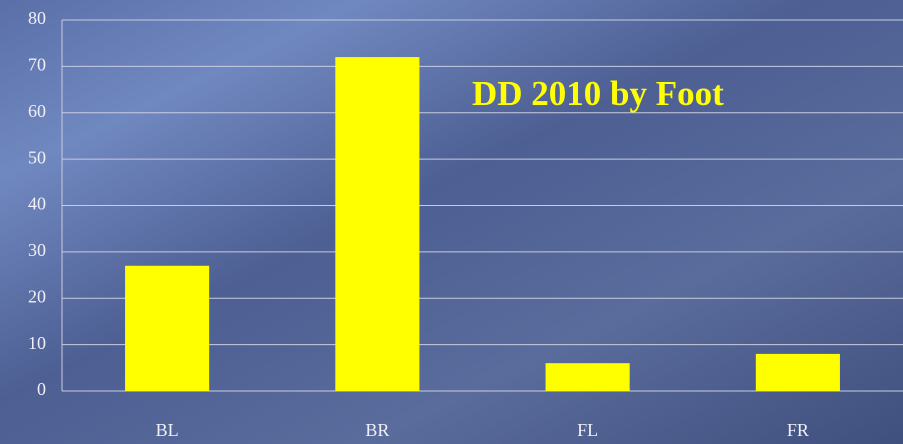 The height and width of the screenshot is (444, 903). Describe the element at coordinates (167, 430) in the screenshot. I see `x-tick-label: BL` at that location.